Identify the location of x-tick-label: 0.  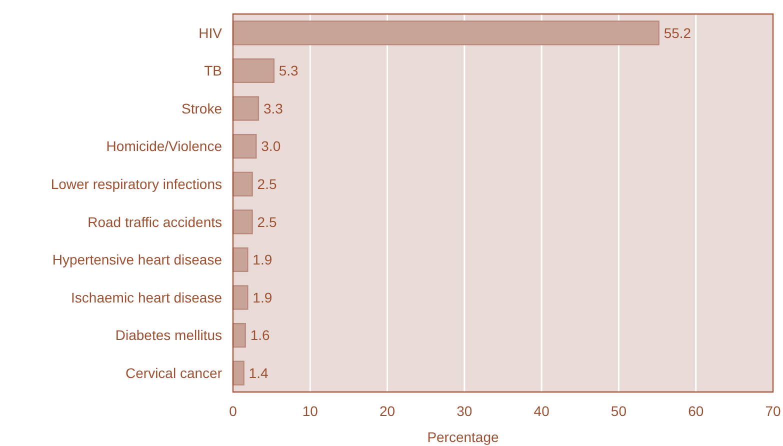
(233, 411).